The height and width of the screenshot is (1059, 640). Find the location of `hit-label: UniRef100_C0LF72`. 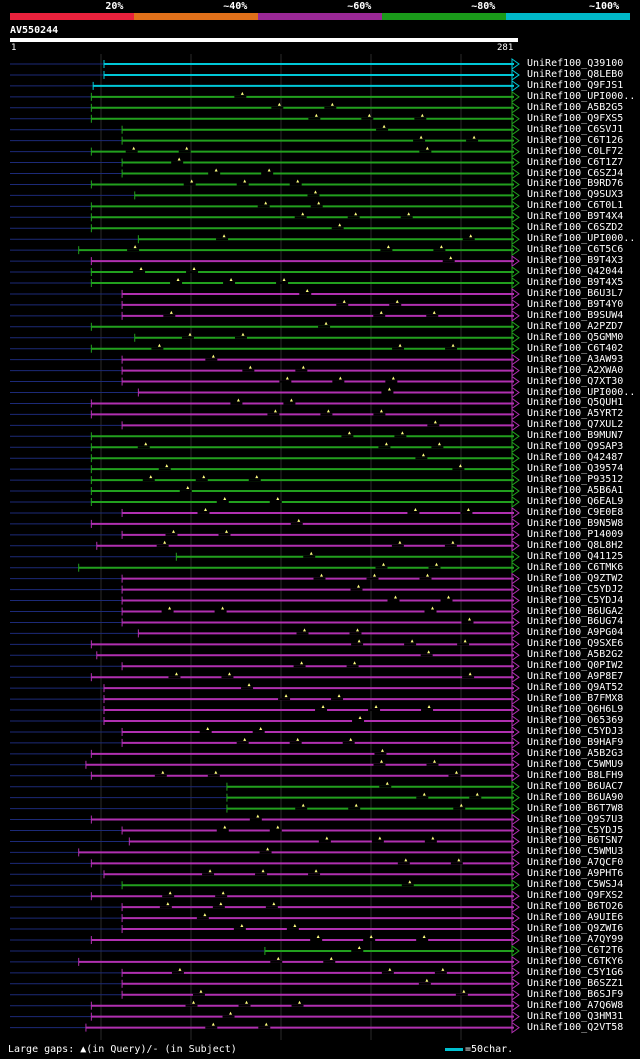

hit-label: UniRef100_C0LF72 is located at coordinates (575, 151).